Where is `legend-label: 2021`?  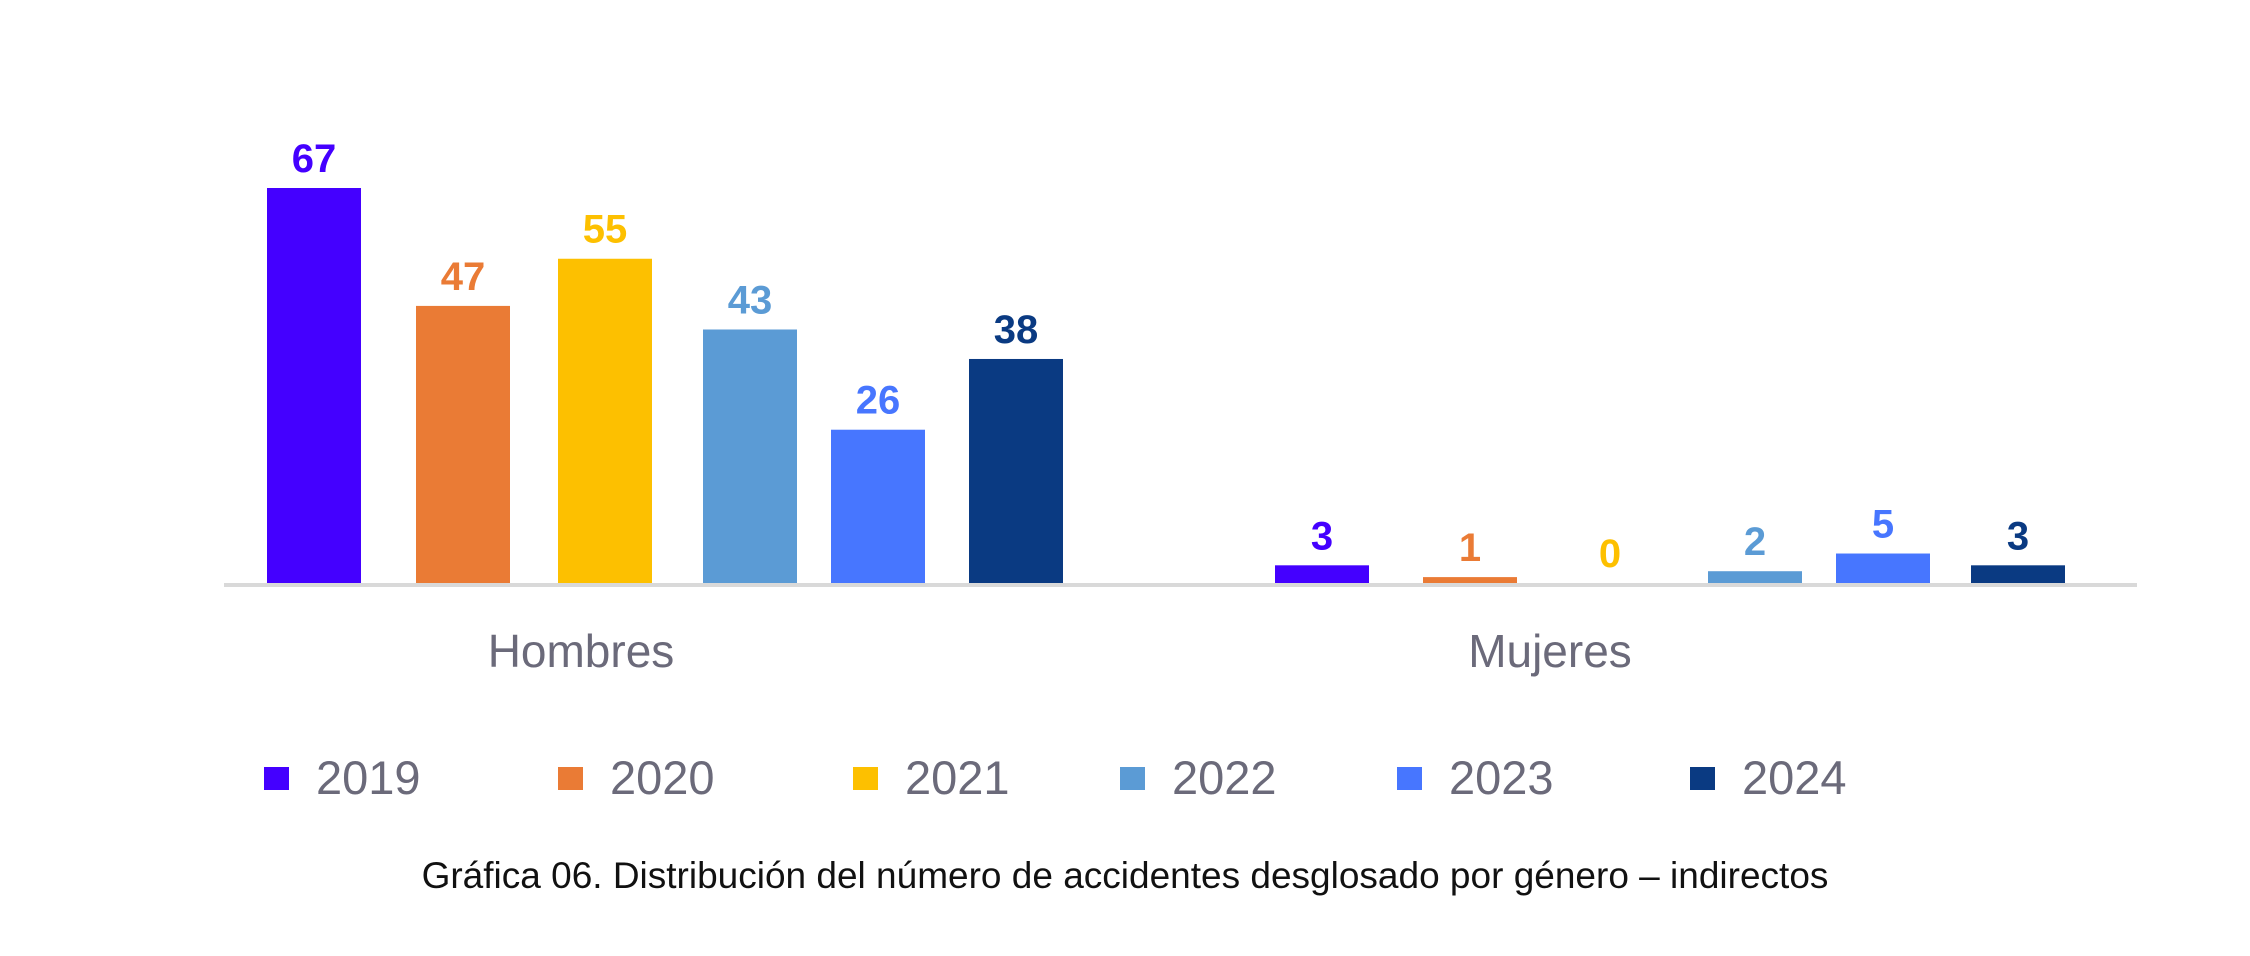 legend-label: 2021 is located at coordinates (957, 777).